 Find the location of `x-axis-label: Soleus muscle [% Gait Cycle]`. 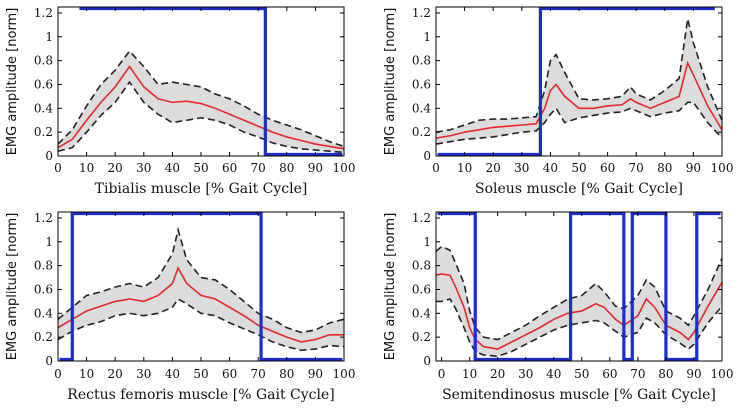

x-axis-label: Soleus muscle [% Gait Cycle] is located at coordinates (579, 189).